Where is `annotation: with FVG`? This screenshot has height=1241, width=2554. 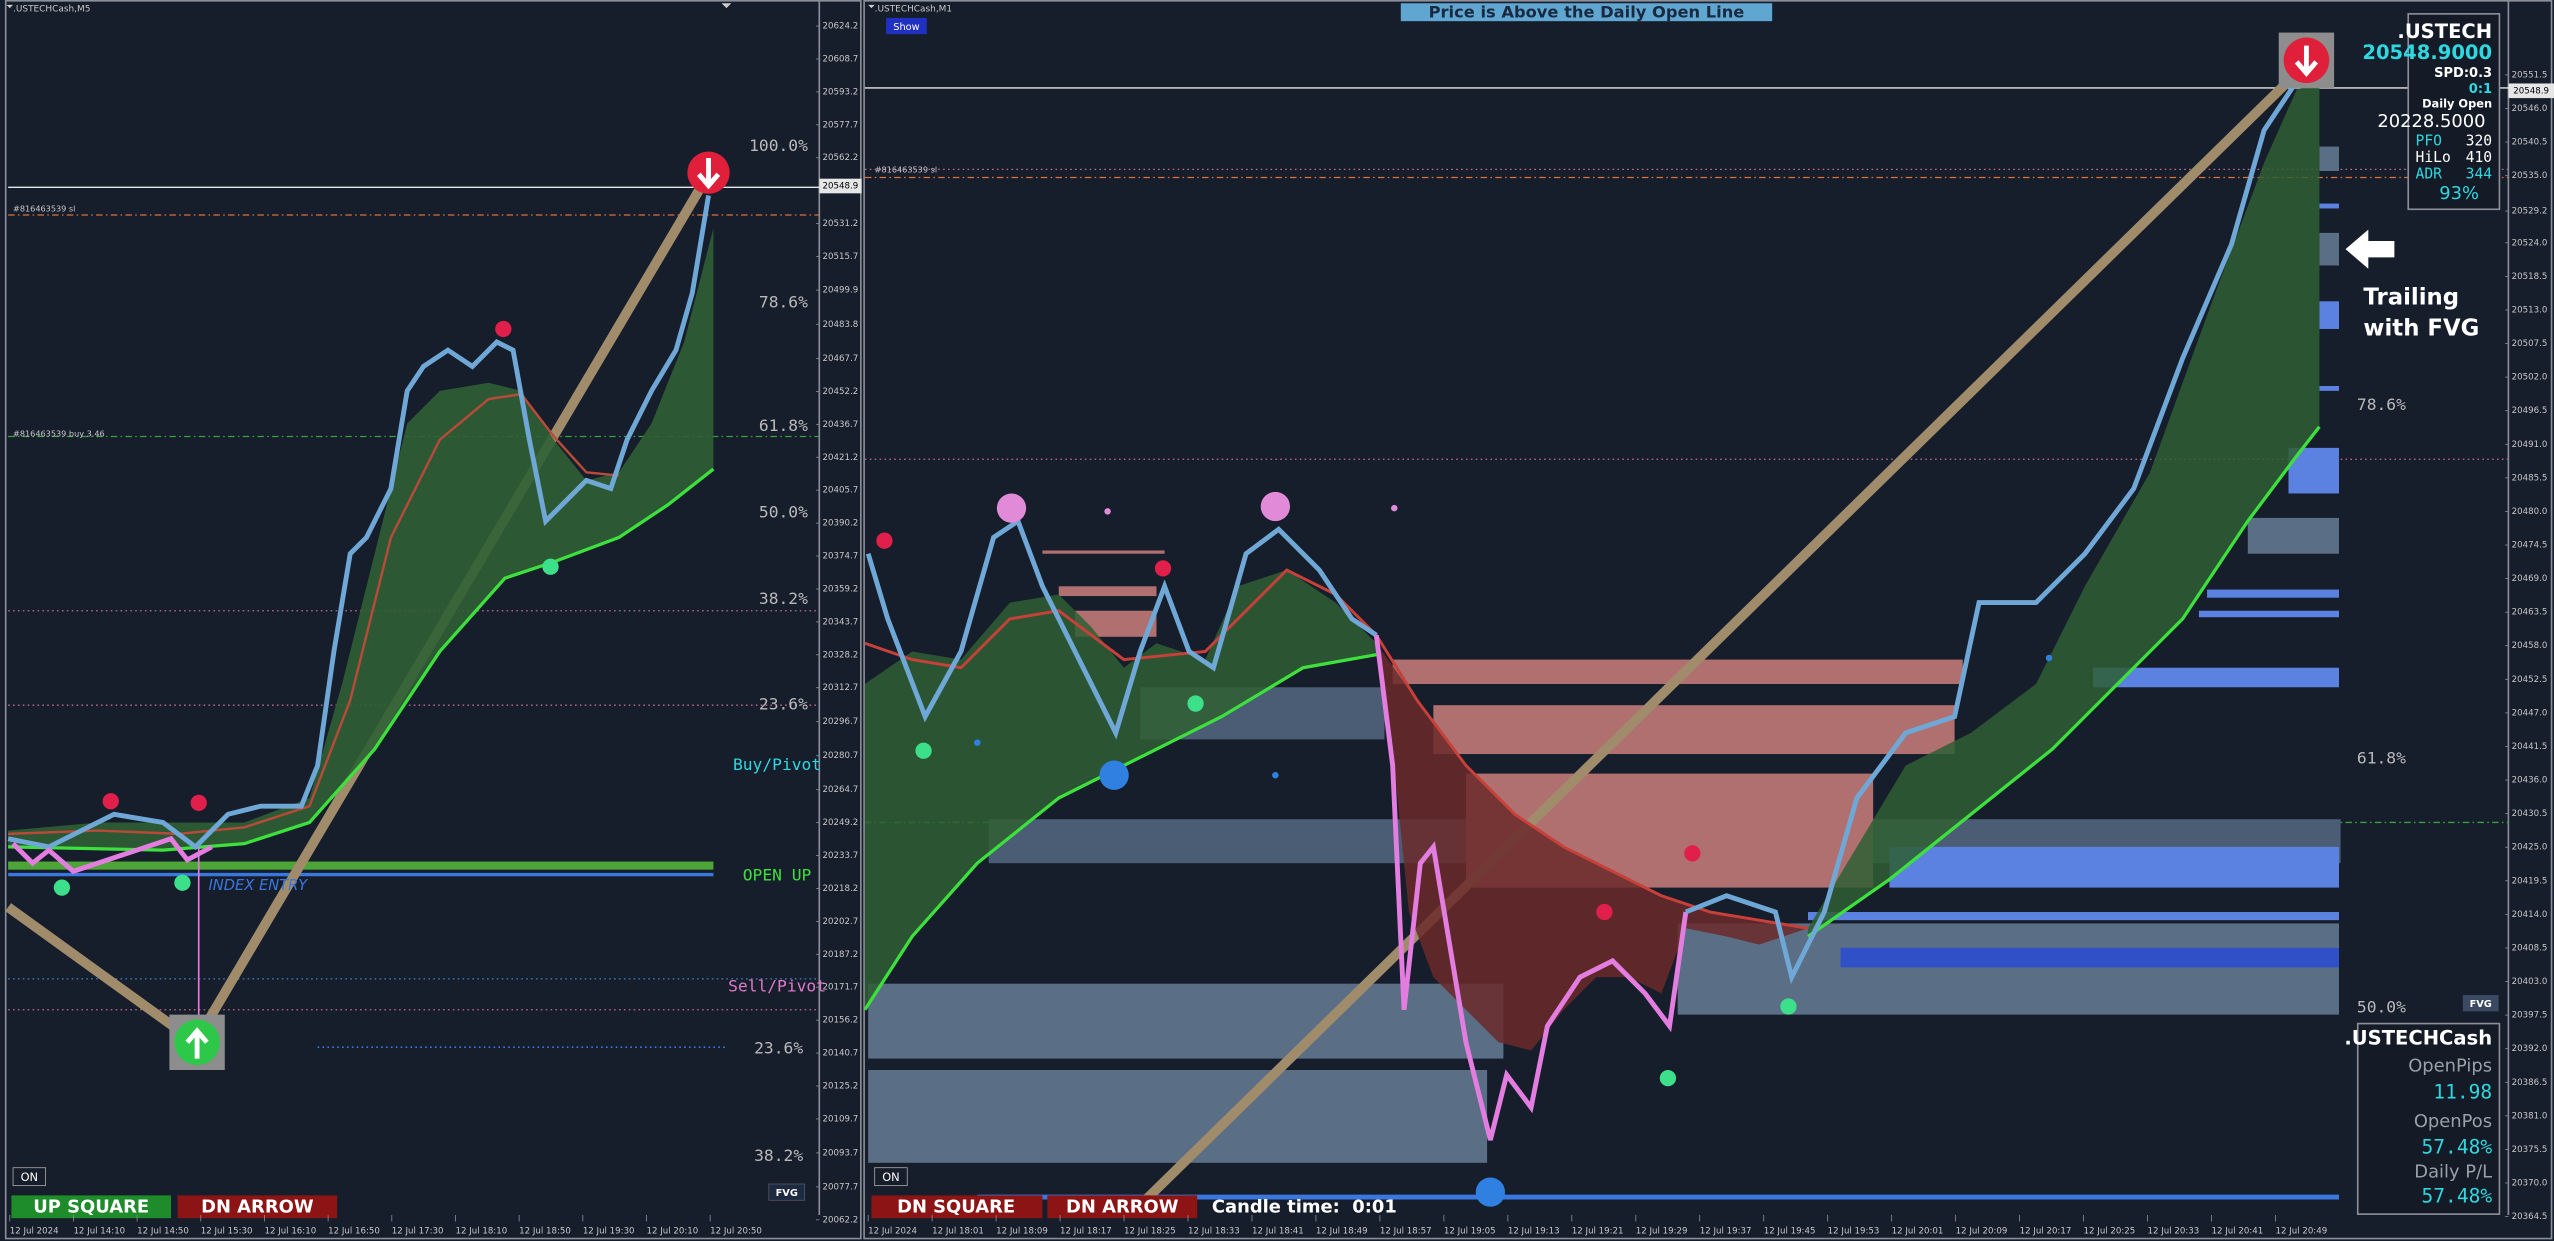
annotation: with FVG is located at coordinates (2421, 328).